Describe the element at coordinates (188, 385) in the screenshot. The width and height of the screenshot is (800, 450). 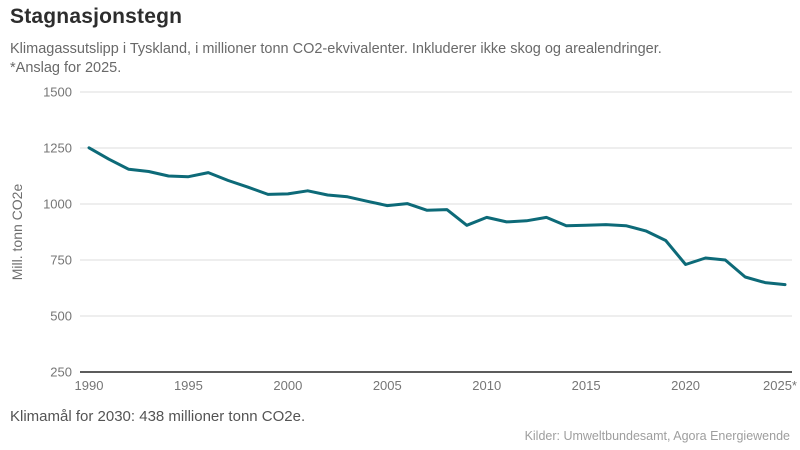
I see `x-tick-label-1995: 1995` at that location.